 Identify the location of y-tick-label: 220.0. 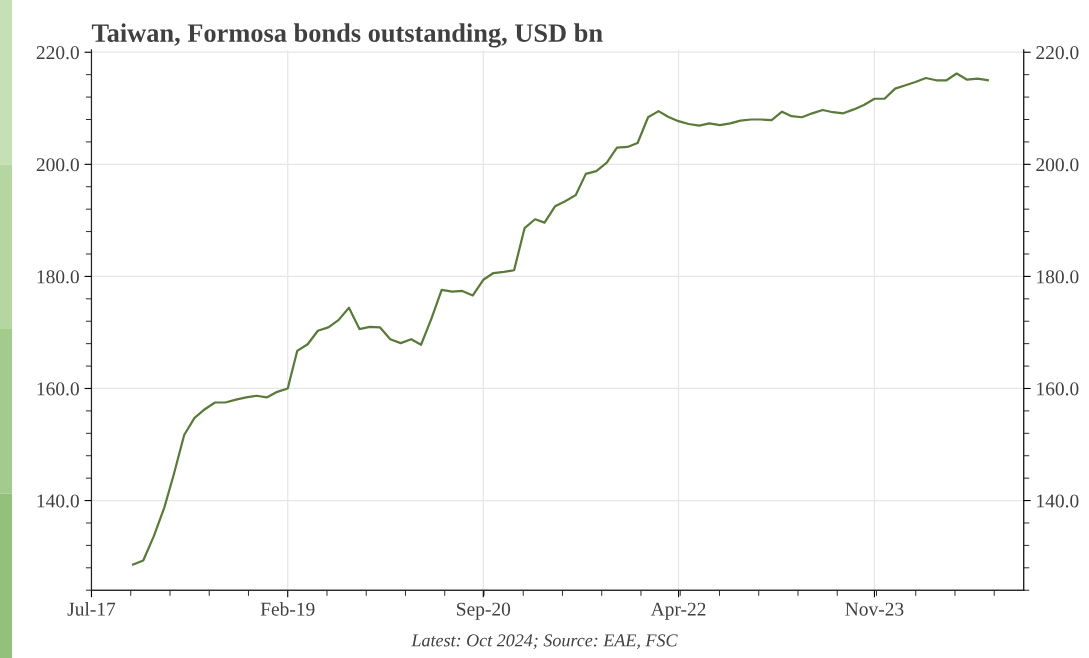
(57, 53).